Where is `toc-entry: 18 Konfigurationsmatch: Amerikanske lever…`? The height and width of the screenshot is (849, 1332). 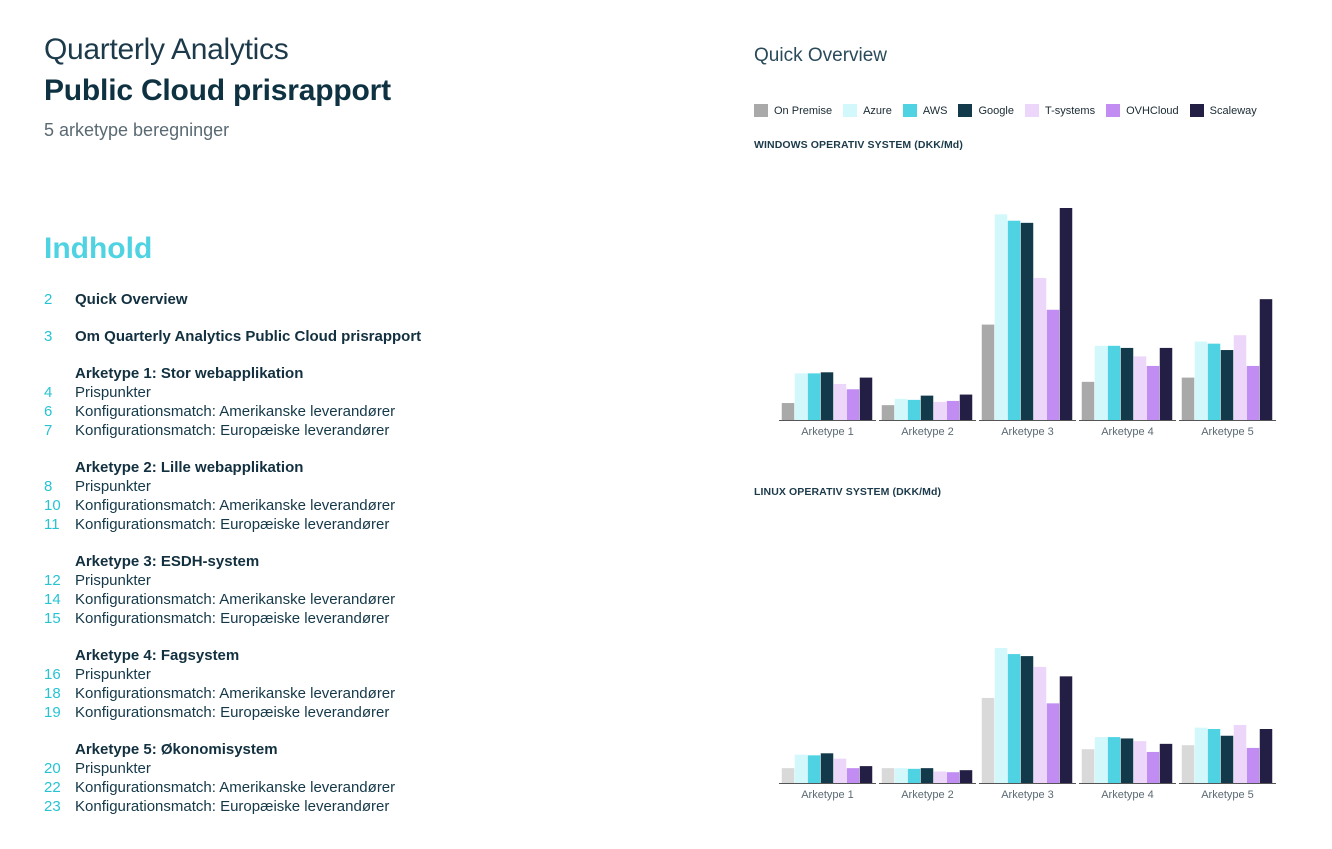
toc-entry: 18 Konfigurationsmatch: Amerikanske lever… is located at coordinates (364, 693).